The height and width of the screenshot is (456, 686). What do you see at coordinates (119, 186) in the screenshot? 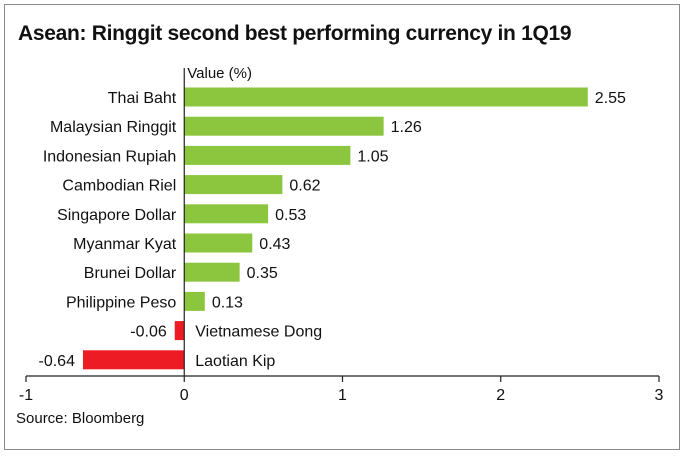
I see `category-label: Cambodian Riel` at bounding box center [119, 186].